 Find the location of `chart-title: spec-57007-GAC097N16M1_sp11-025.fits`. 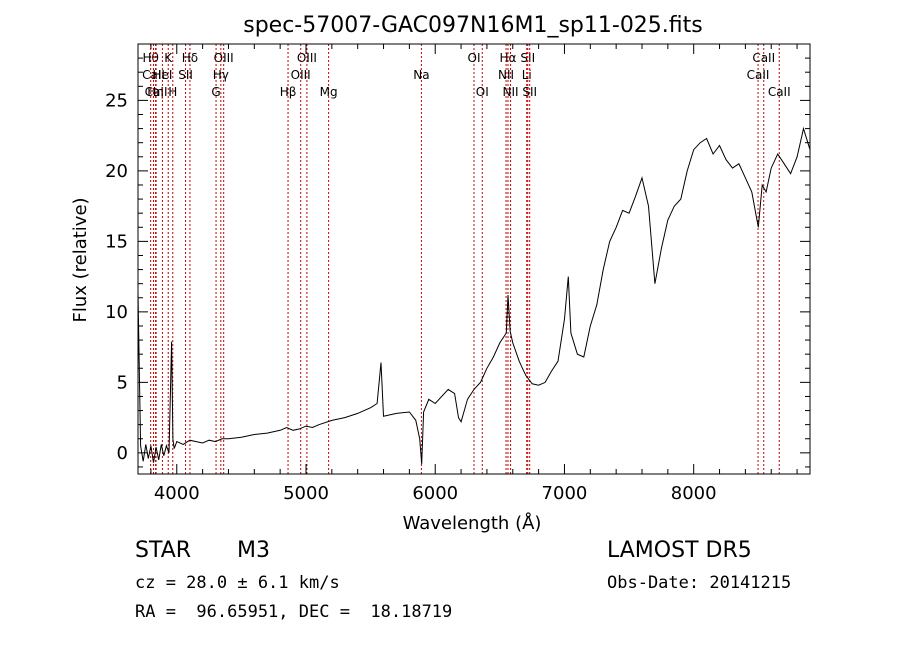

chart-title: spec-57007-GAC097N16M1_sp11-025.fits is located at coordinates (473, 25).